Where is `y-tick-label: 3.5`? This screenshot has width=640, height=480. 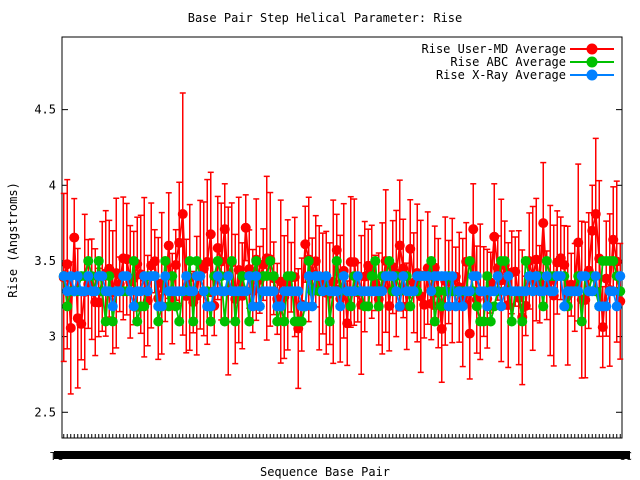 y-tick-label: 3.5 is located at coordinates (45, 261).